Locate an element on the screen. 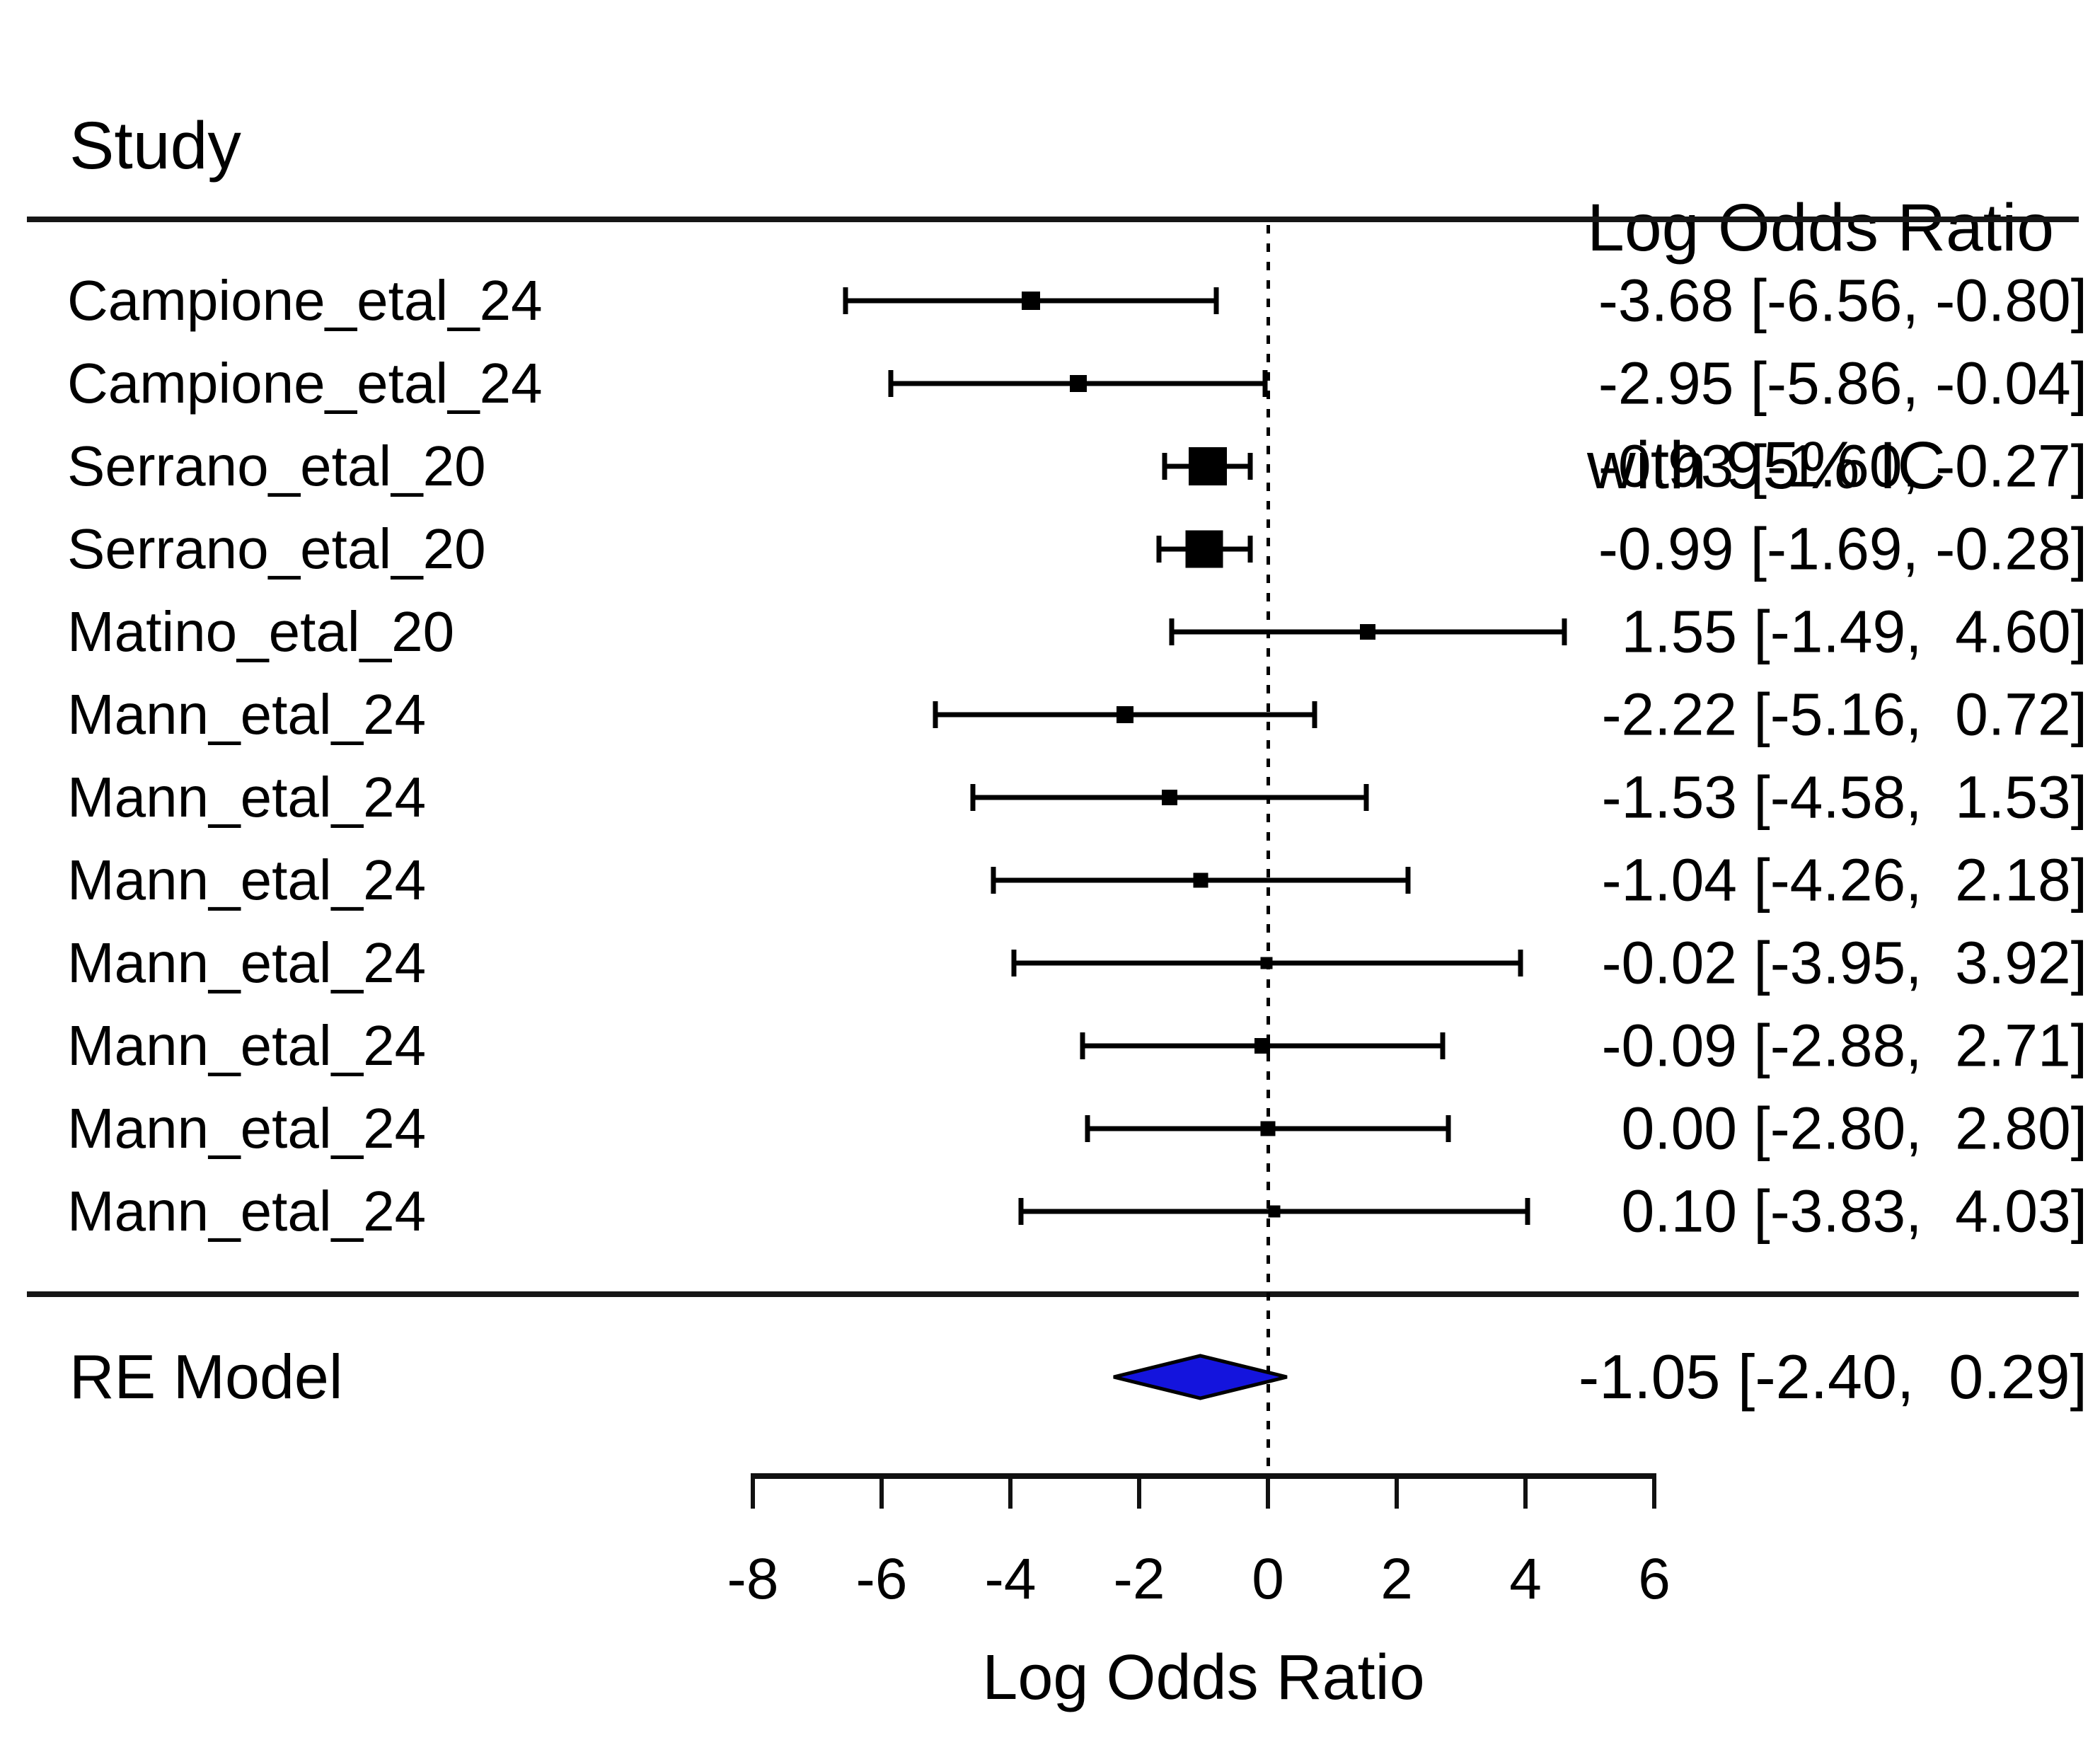 Image resolution: width=2100 pixels, height=1740 pixels. summary-diamond-shape is located at coordinates (1200, 1377).